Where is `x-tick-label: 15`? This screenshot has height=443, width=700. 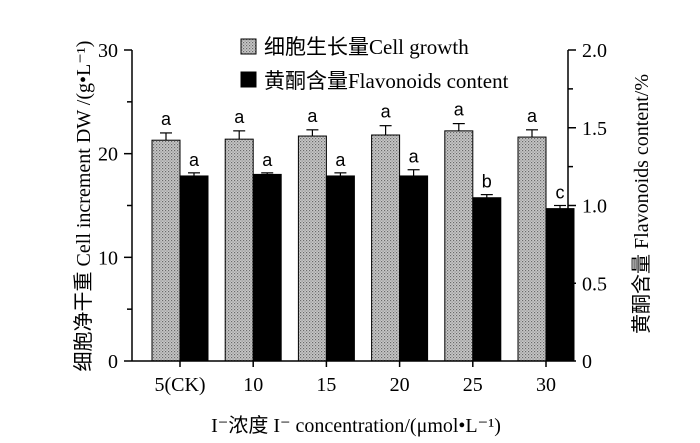 x-tick-label: 15 is located at coordinates (326, 385).